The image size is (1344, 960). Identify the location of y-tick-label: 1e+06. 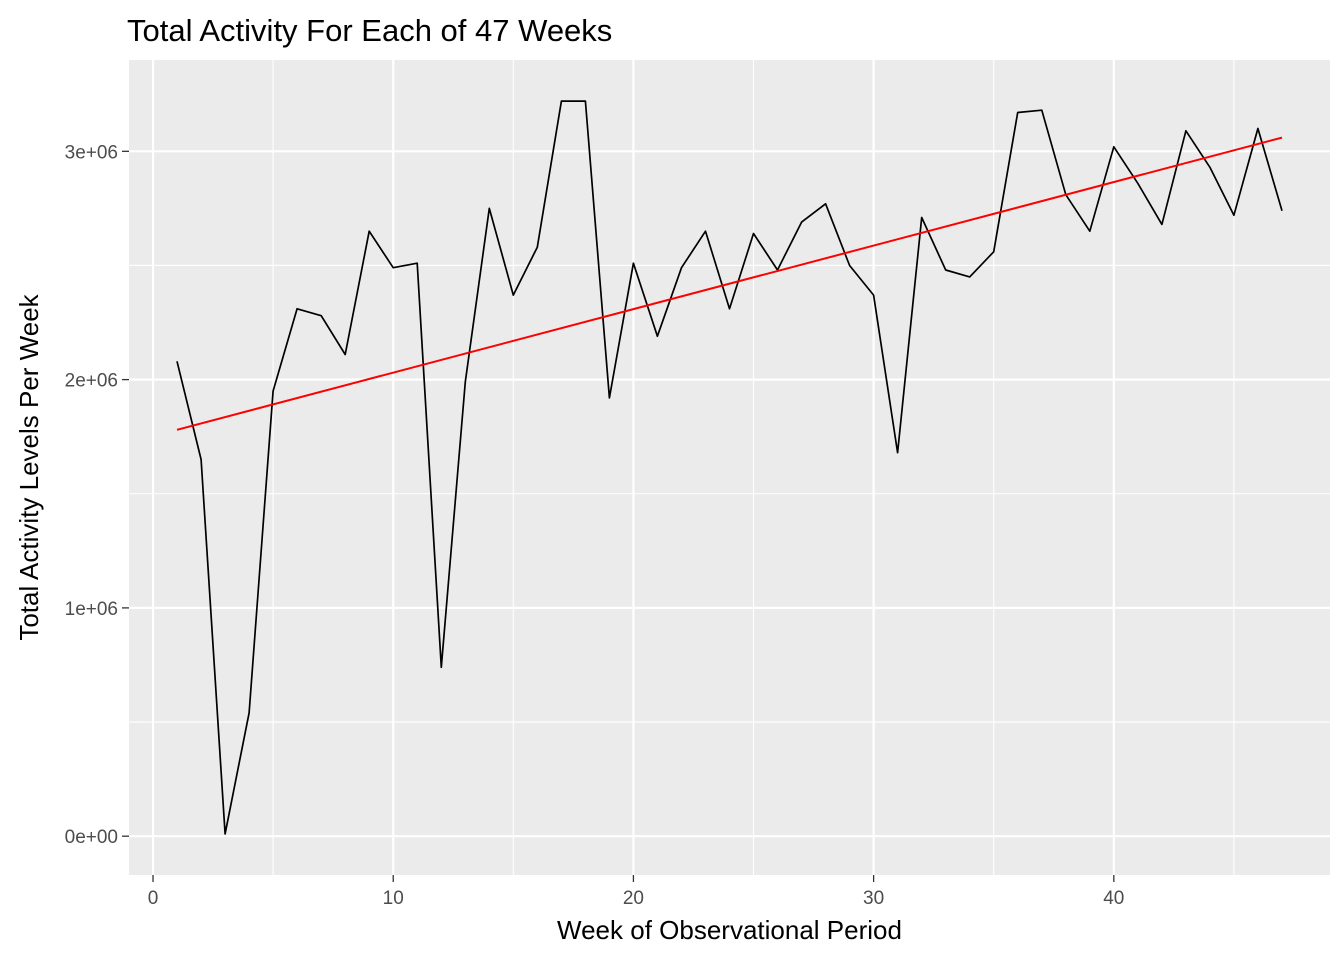
(91, 609).